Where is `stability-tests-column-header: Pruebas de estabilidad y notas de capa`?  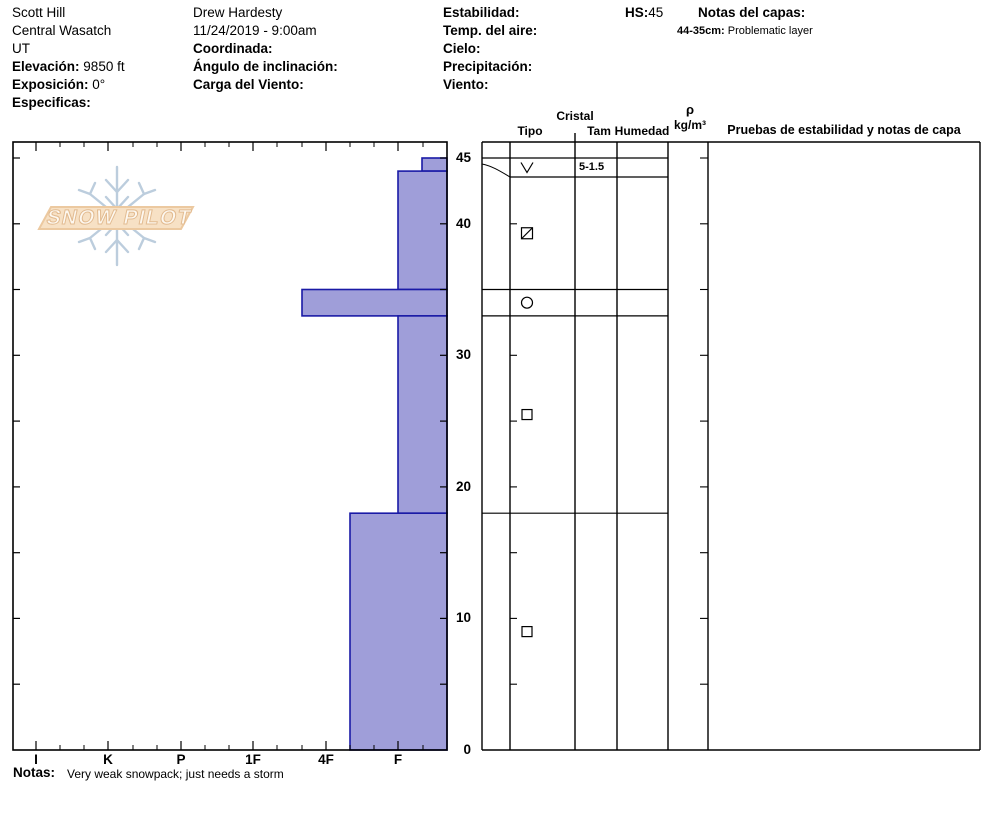 stability-tests-column-header: Pruebas de estabilidad y notas de capa is located at coordinates (844, 130).